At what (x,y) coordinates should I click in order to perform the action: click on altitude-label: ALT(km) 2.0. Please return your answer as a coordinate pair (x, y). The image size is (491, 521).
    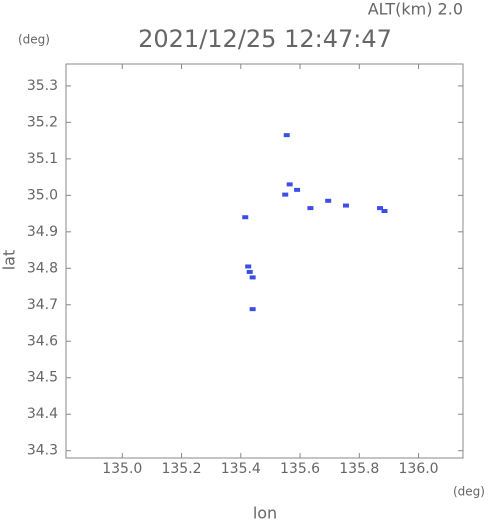
    Looking at the image, I should click on (415, 9).